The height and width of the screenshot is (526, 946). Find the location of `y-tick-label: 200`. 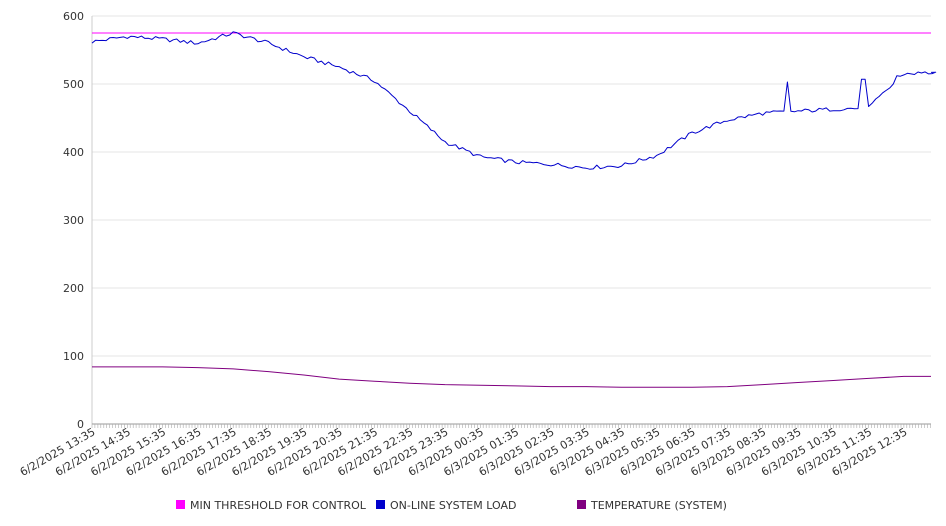

y-tick-label: 200 is located at coordinates (73, 288).